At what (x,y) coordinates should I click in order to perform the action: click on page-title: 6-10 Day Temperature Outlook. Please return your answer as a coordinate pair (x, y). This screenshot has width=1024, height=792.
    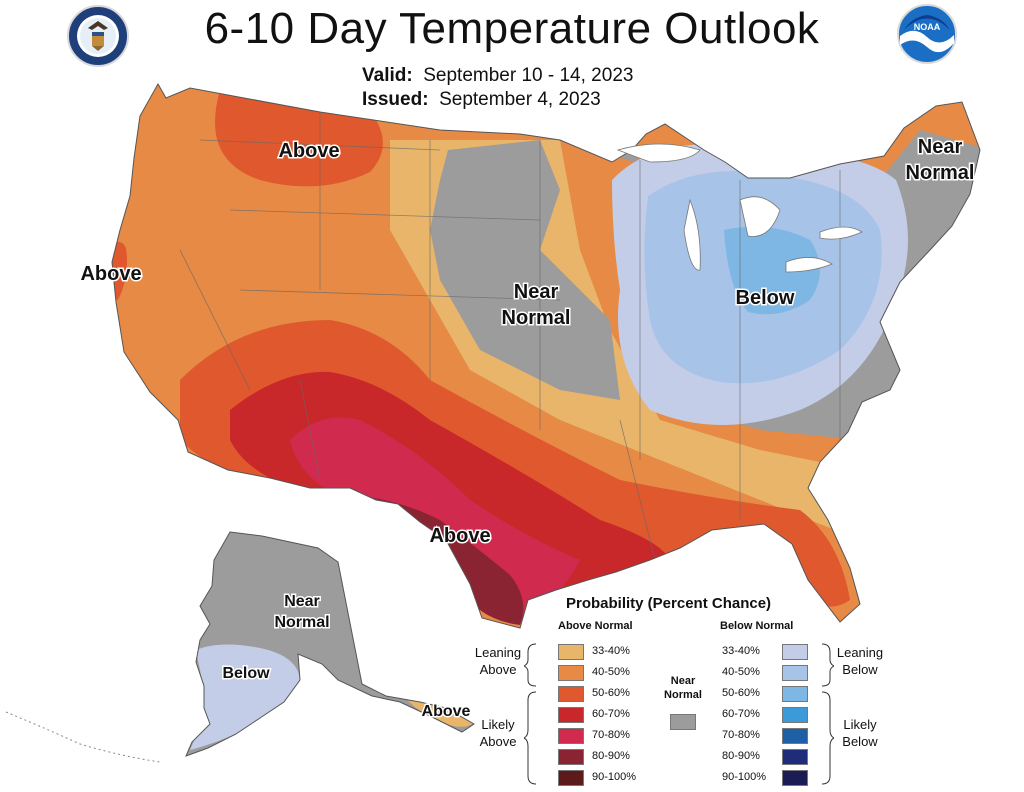
    Looking at the image, I should click on (512, 28).